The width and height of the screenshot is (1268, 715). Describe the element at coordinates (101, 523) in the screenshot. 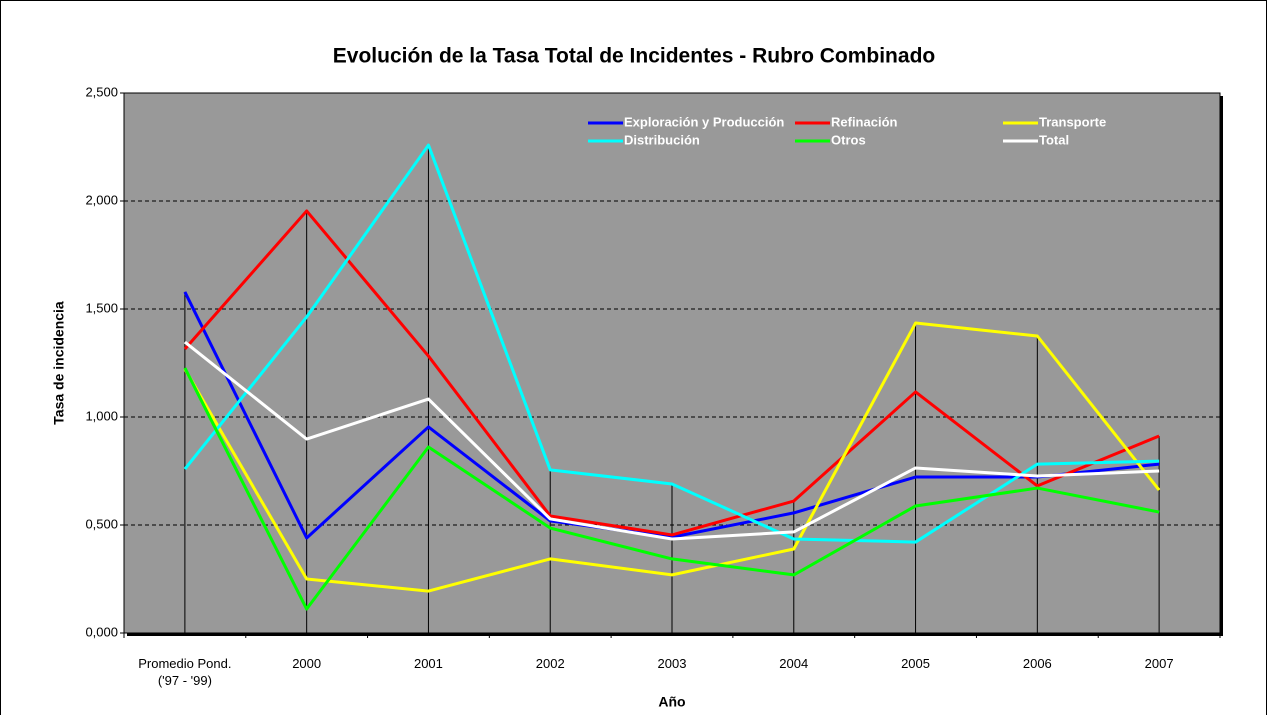

I see `y-tick-label: 0,500` at that location.